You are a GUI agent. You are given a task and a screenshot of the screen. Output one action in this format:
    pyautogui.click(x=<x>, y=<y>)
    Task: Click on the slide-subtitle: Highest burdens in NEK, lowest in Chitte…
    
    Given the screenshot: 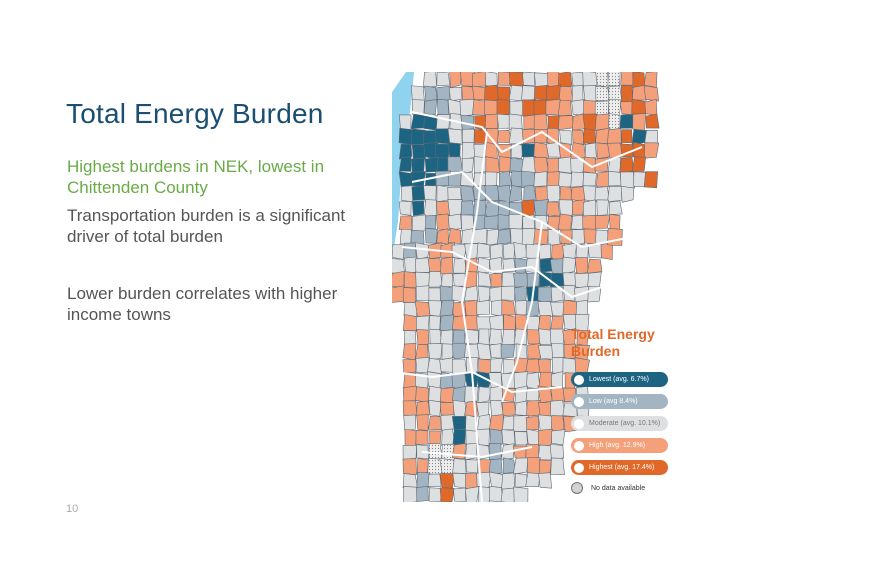 What is the action you would take?
    pyautogui.click(x=196, y=177)
    